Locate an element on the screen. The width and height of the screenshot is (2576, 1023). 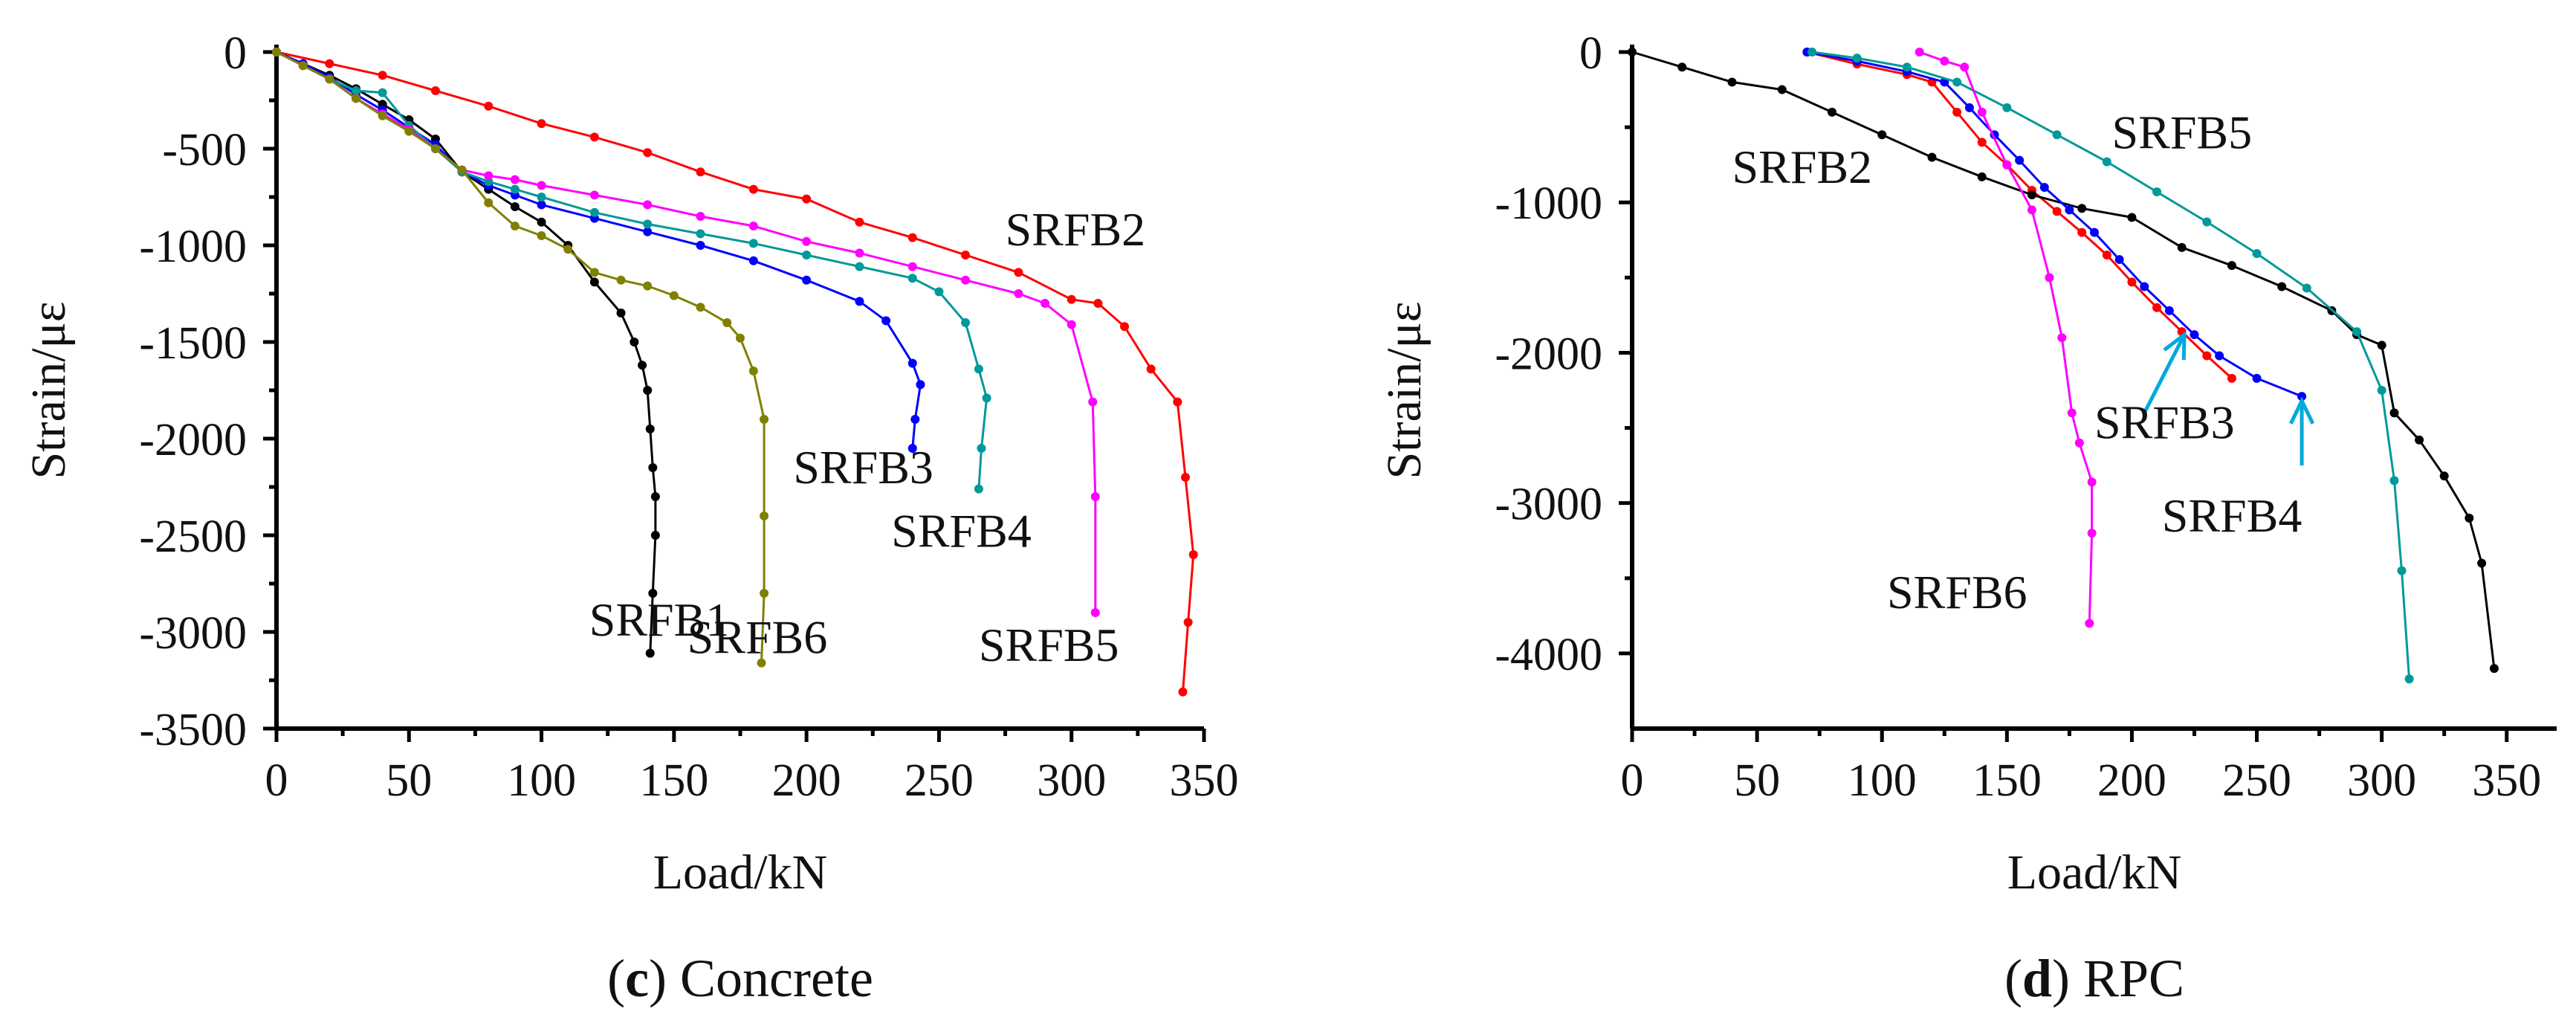
panel-caption: (d) RPC is located at coordinates (2094, 978).